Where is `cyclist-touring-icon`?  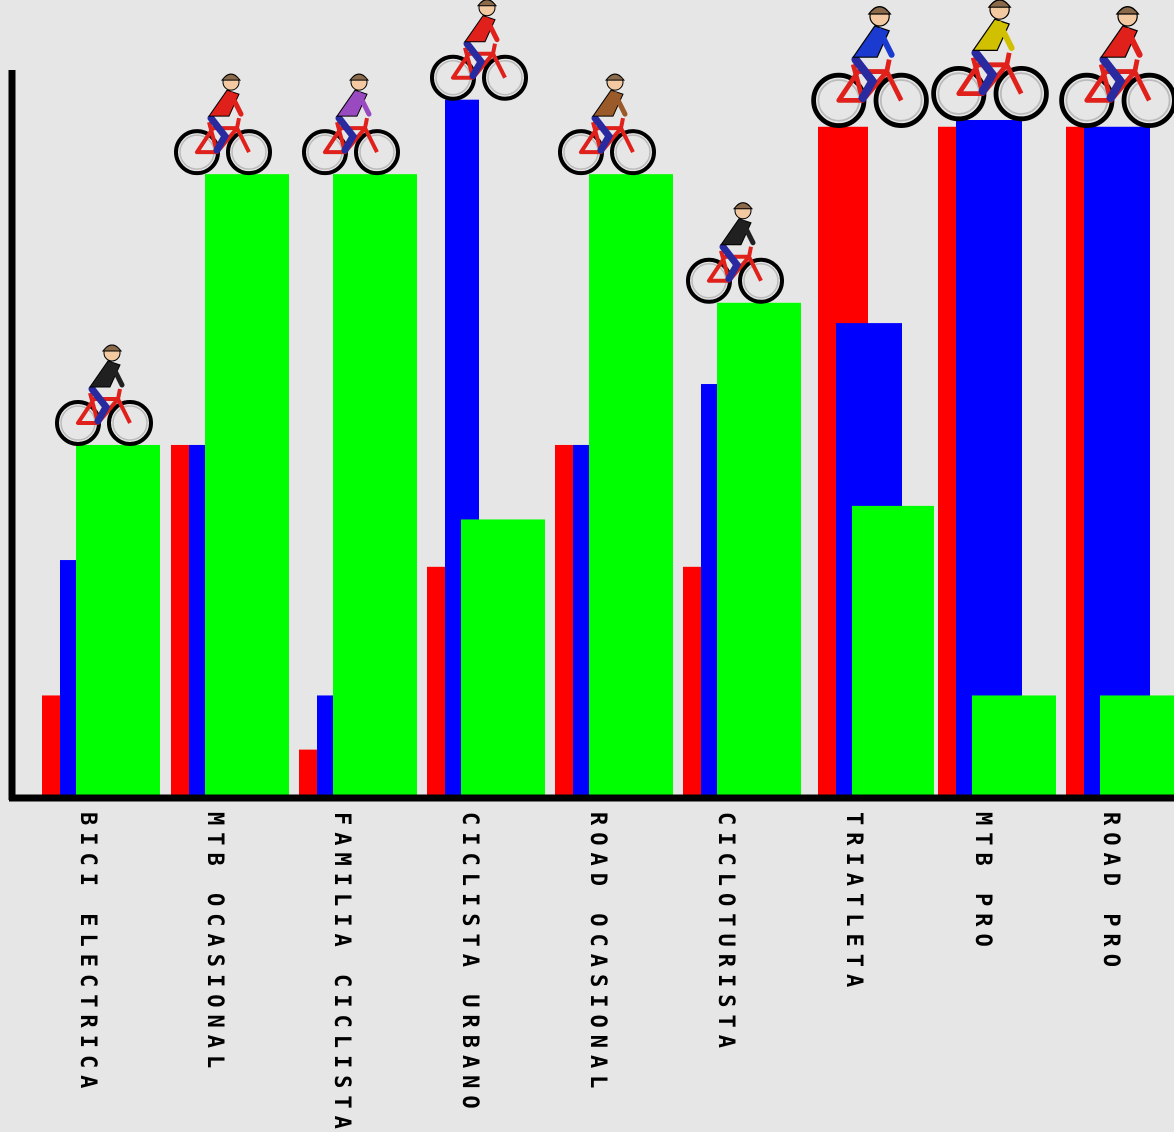 cyclist-touring-icon is located at coordinates (735, 253).